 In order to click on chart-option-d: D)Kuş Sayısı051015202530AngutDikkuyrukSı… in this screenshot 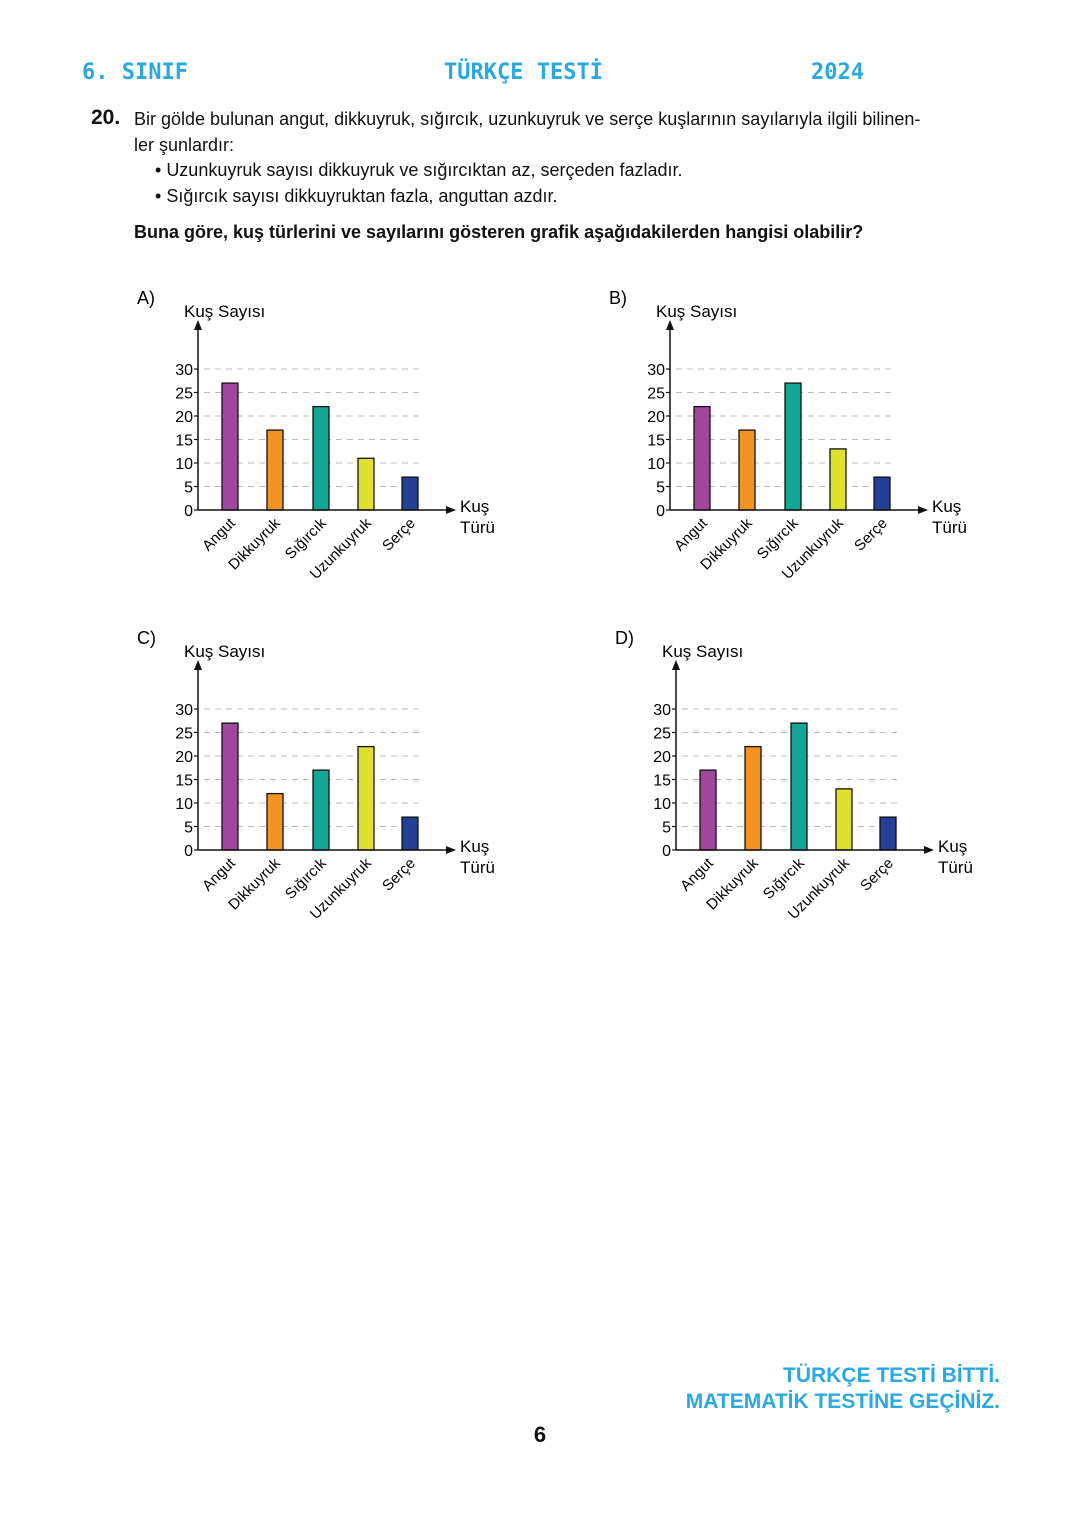, I will do `click(803, 790)`.